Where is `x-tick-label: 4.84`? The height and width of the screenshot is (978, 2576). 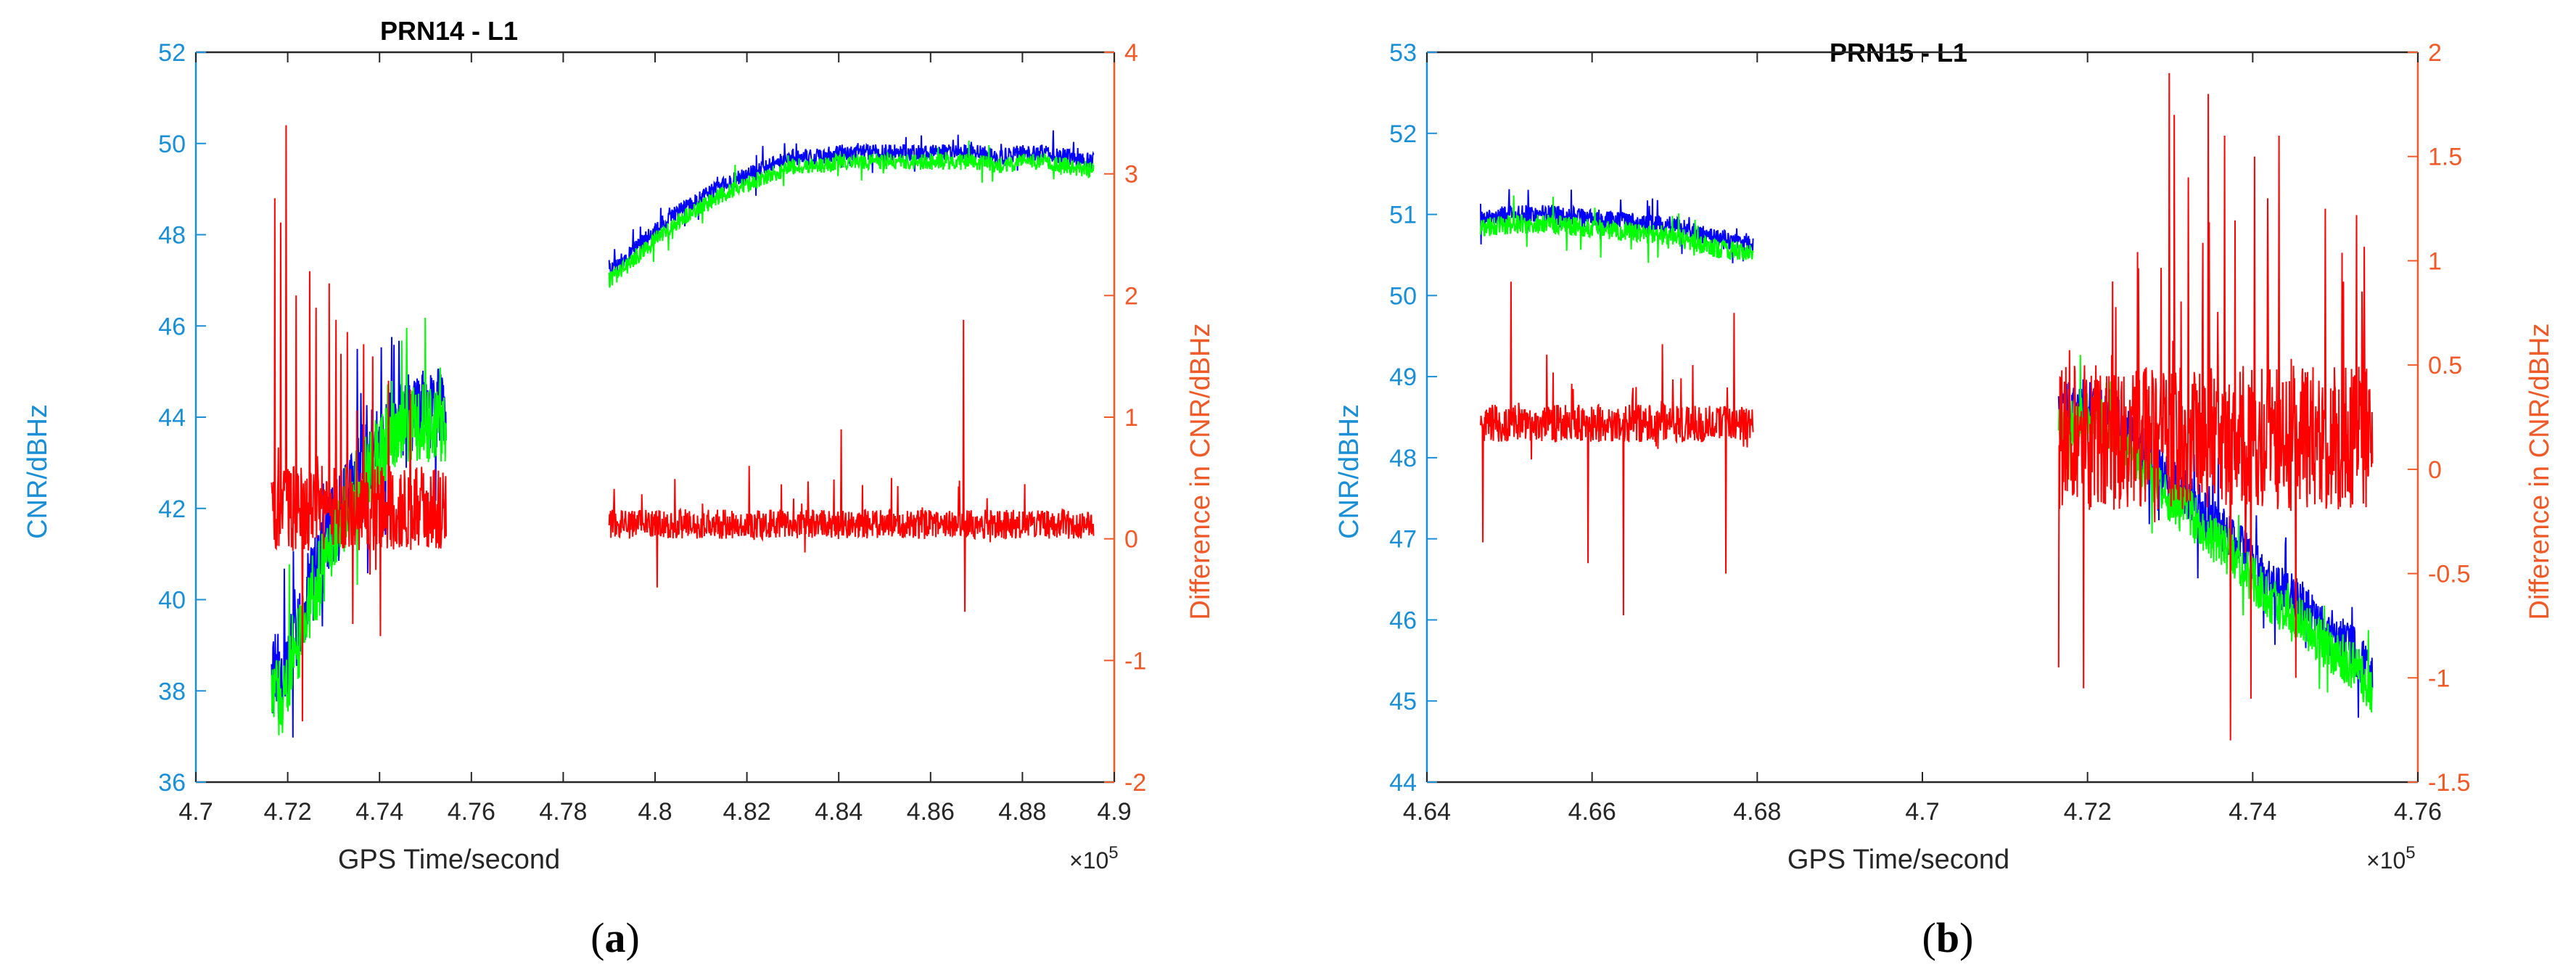
x-tick-label: 4.84 is located at coordinates (839, 812).